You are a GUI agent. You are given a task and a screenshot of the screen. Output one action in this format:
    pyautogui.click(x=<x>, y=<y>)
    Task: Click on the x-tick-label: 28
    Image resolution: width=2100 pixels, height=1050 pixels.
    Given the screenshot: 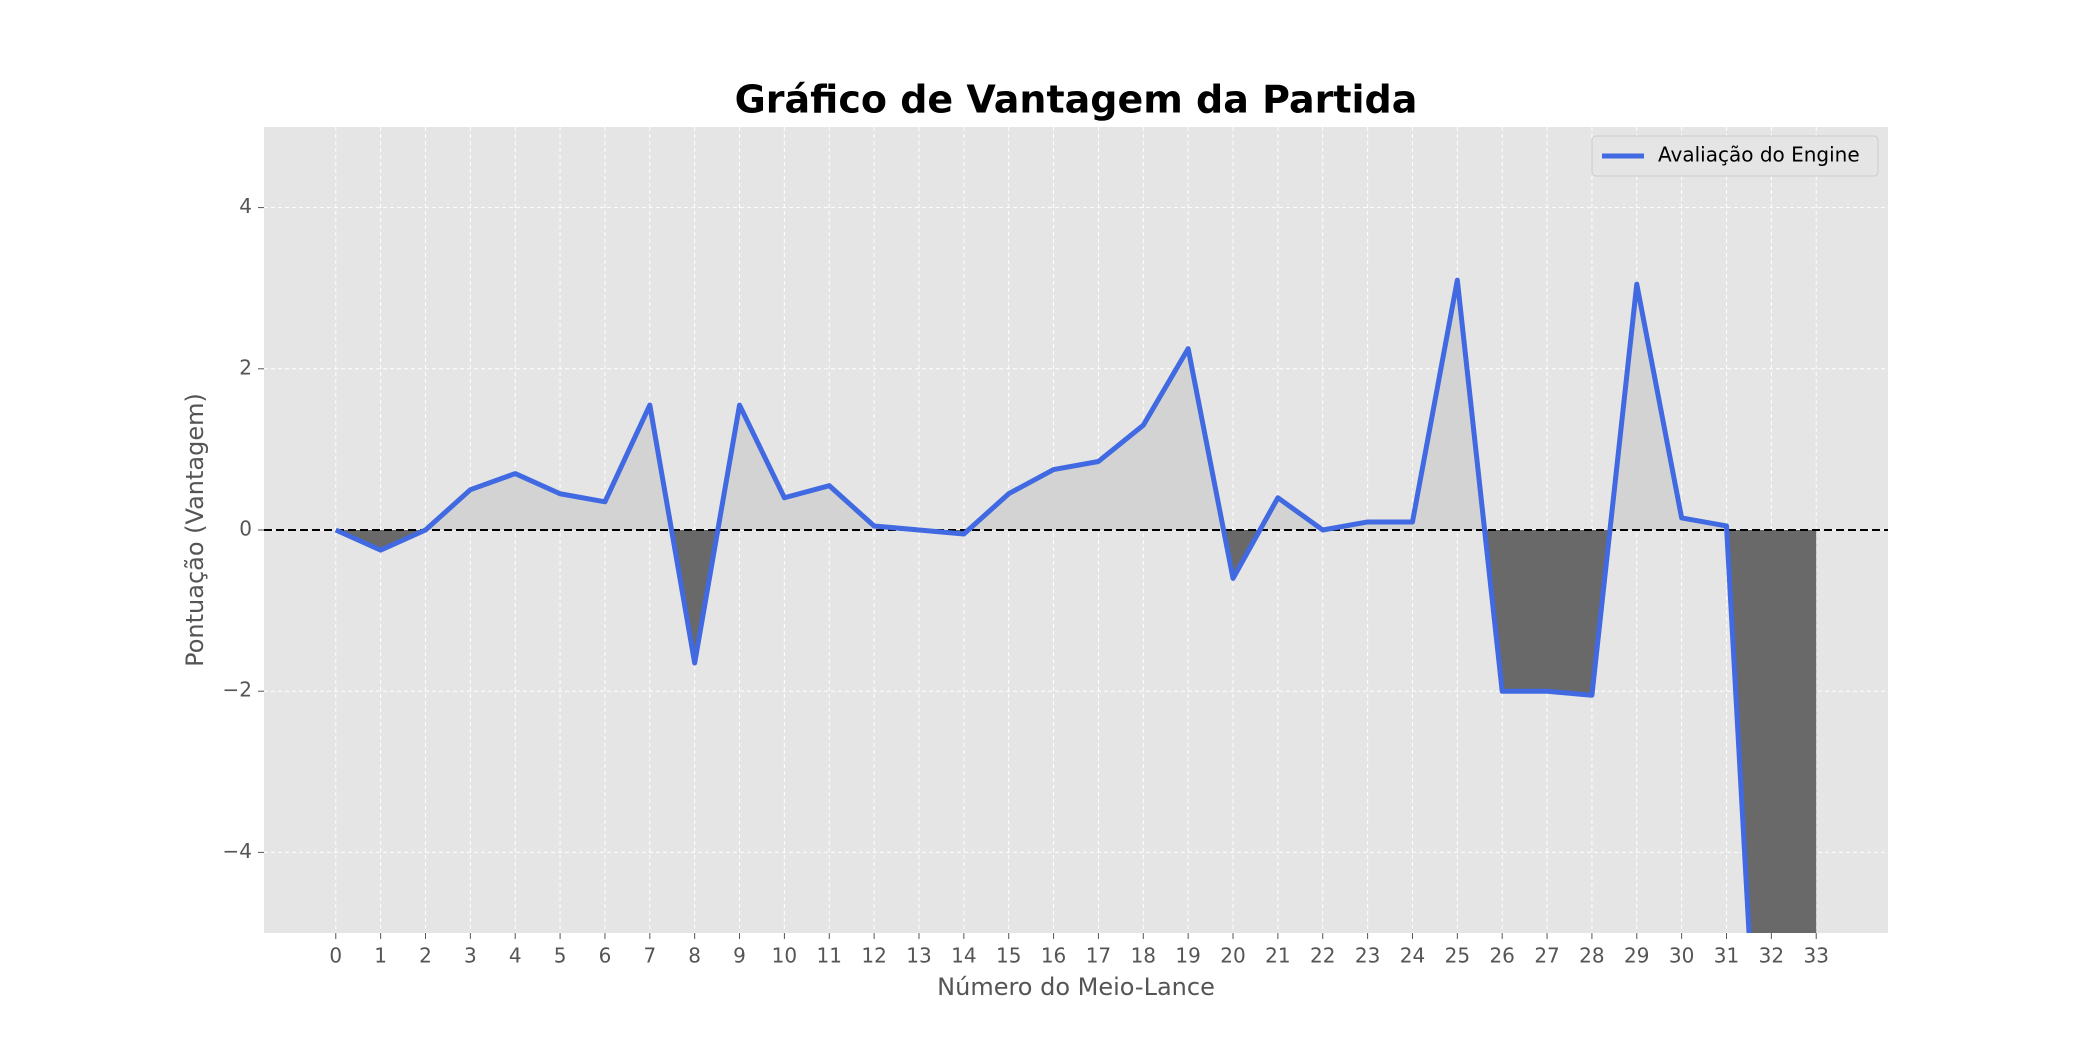 What is the action you would take?
    pyautogui.click(x=1591, y=956)
    